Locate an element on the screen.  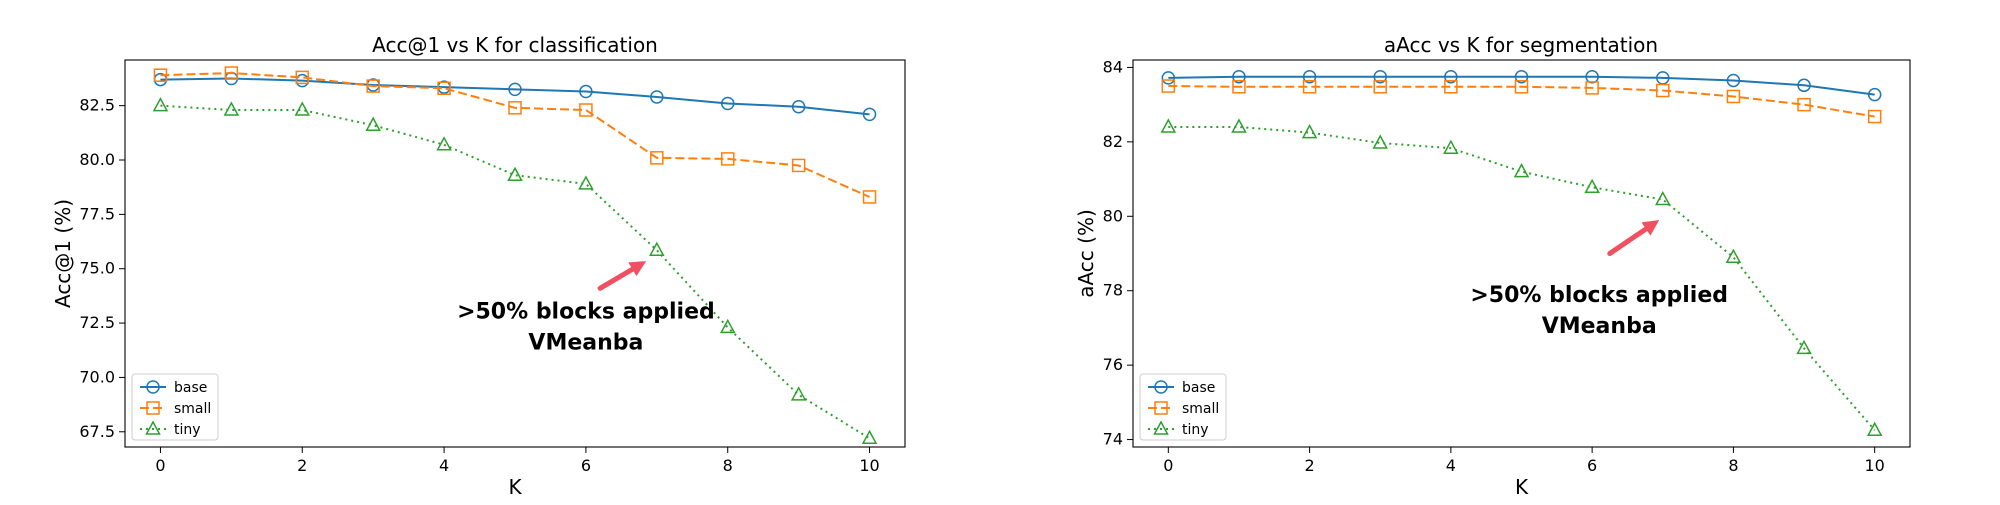
y-tick-label: 72.5 is located at coordinates (97, 322).